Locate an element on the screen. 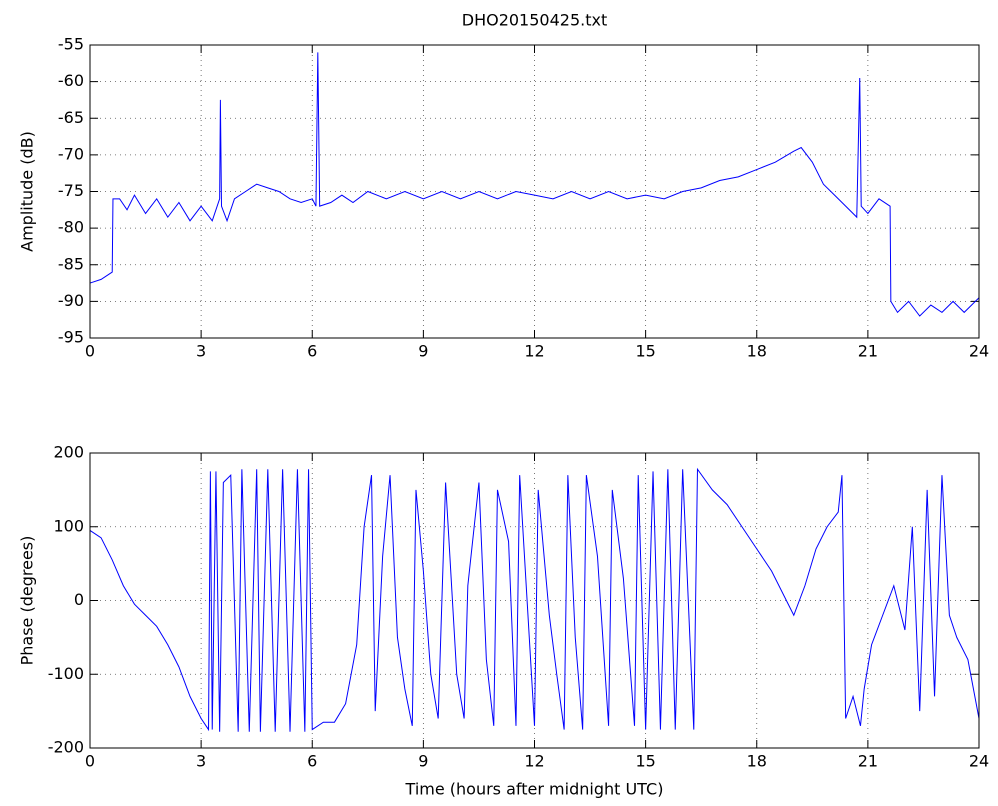 The width and height of the screenshot is (998, 806). y-tick-label: 0 is located at coordinates (79, 599).